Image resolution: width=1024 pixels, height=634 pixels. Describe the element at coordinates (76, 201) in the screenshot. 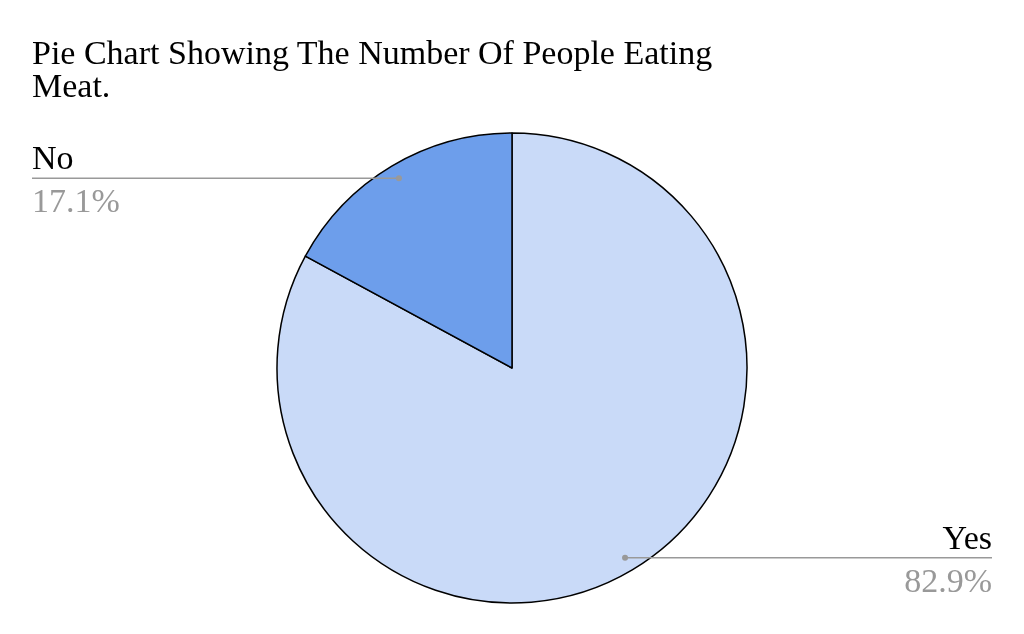

I see `data-label: 17.1%` at that location.